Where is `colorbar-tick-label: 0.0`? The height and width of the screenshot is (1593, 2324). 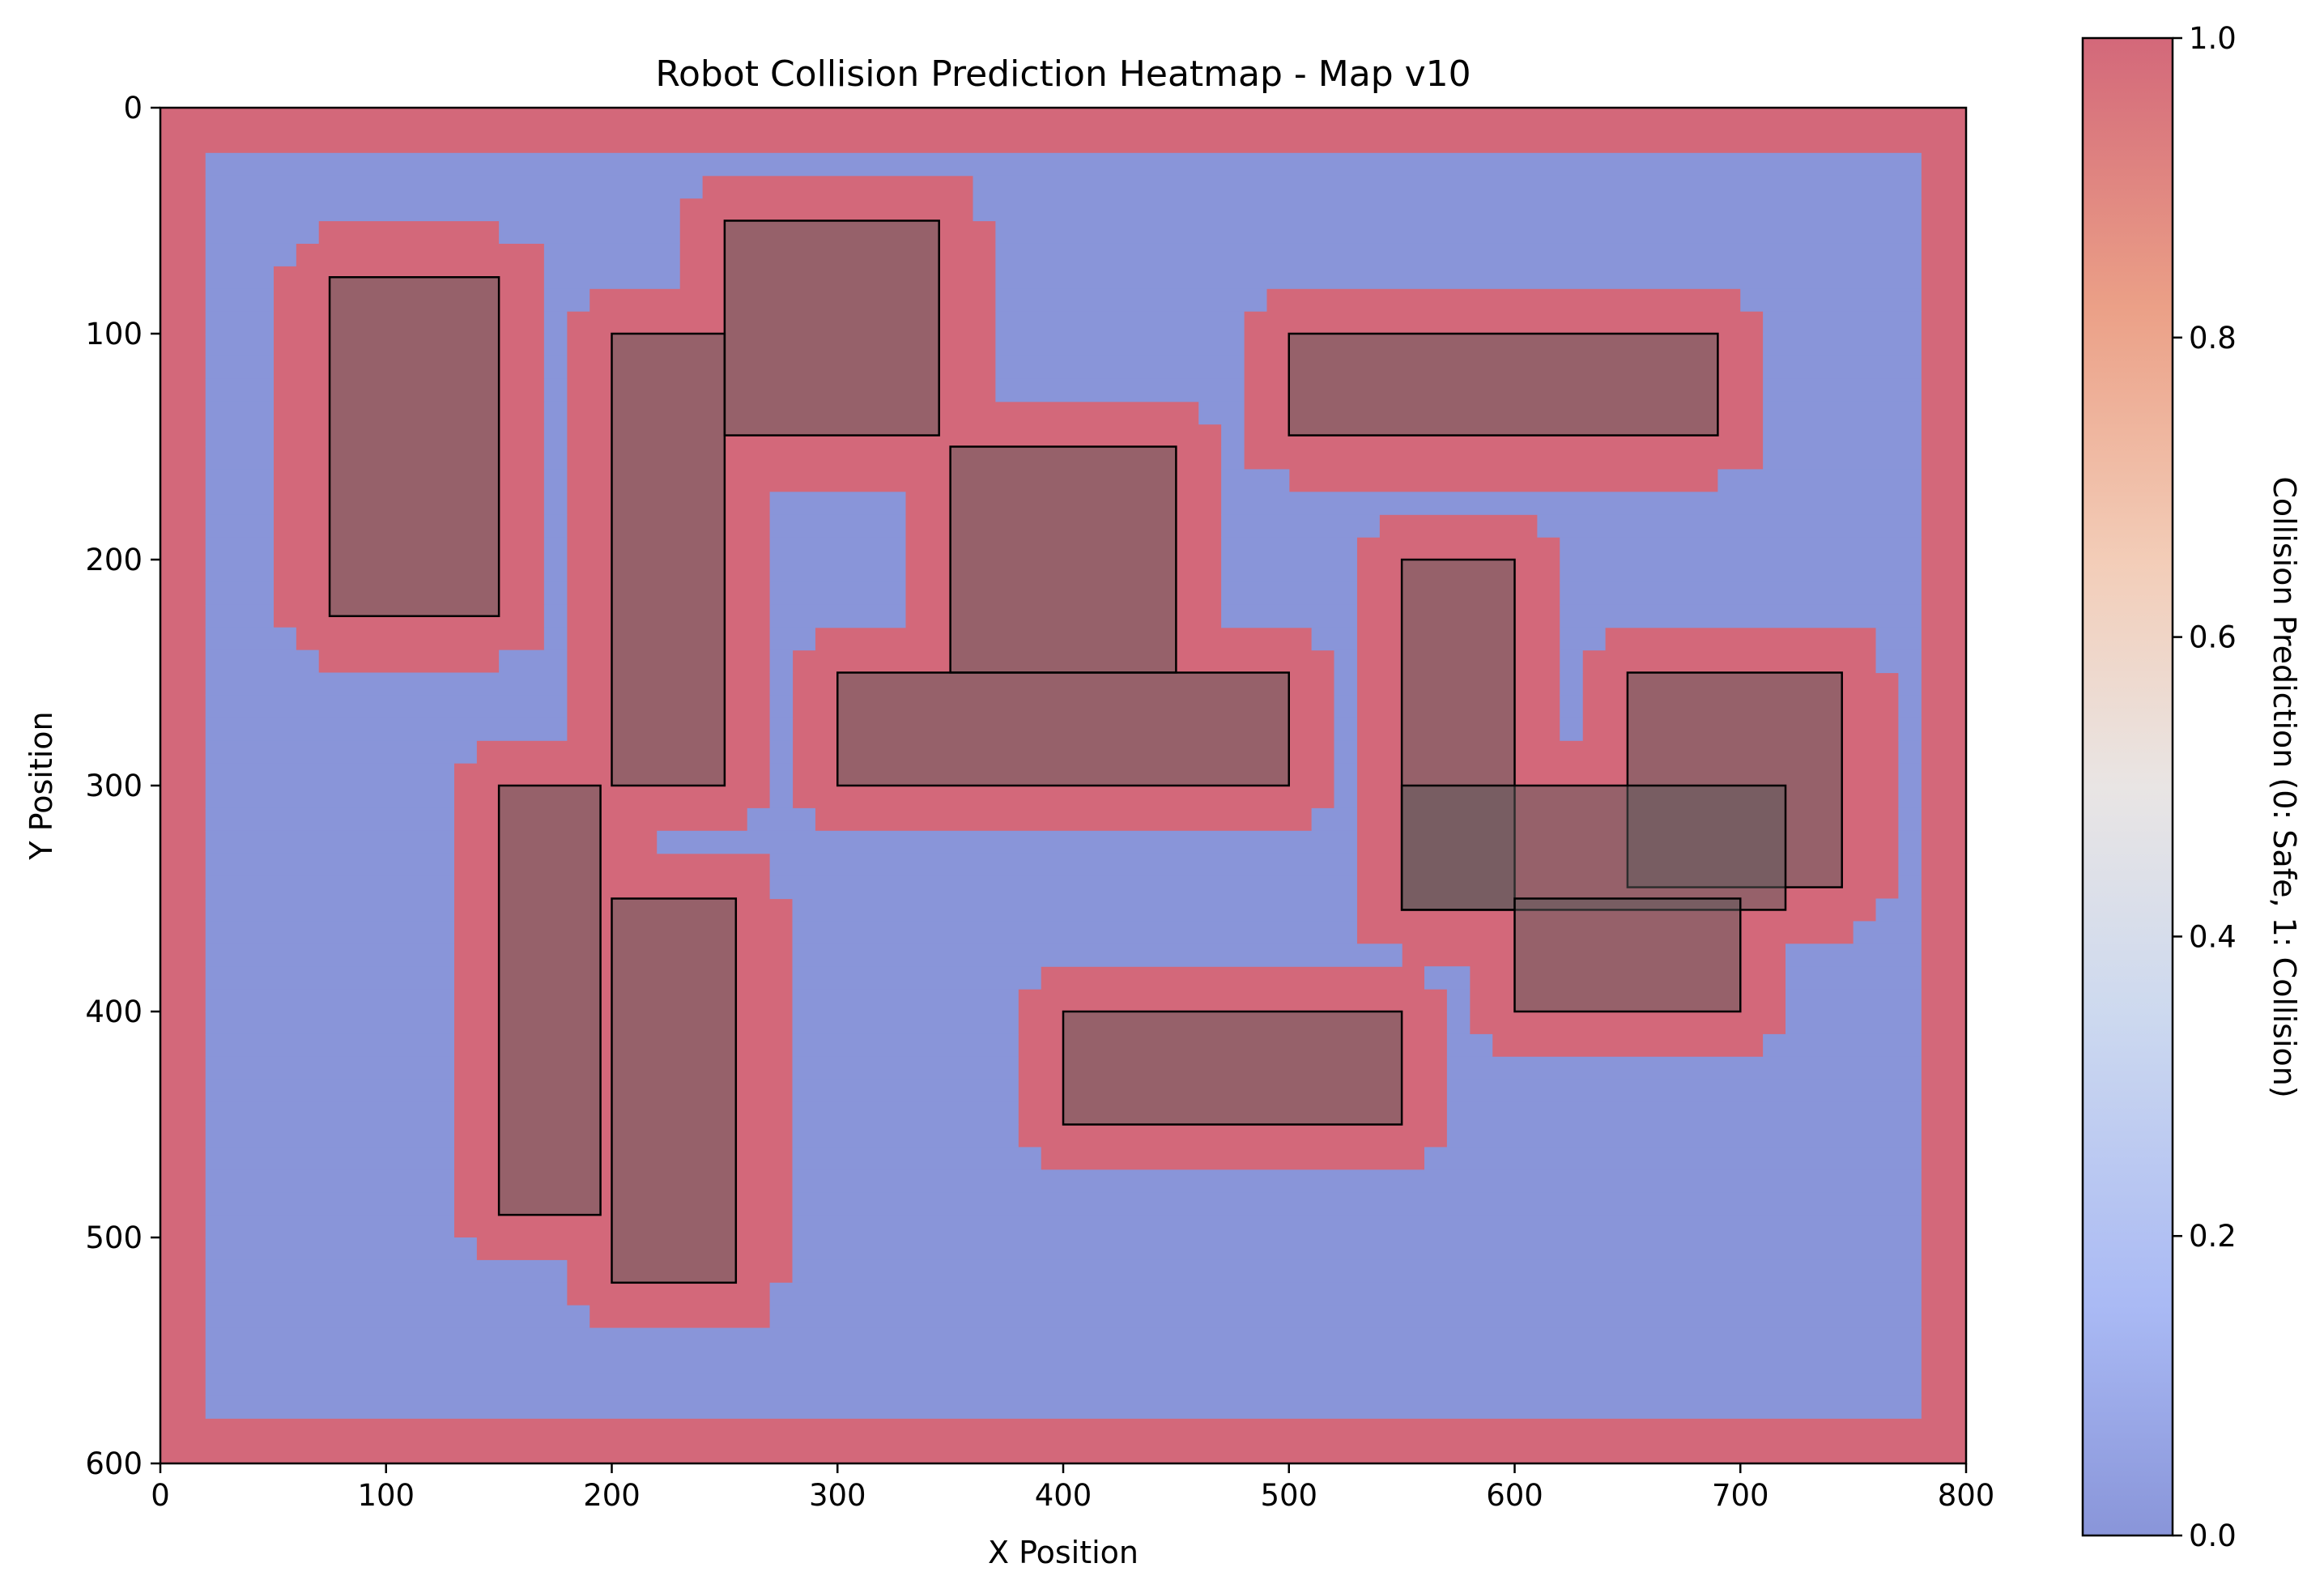
colorbar-tick-label: 0.0 is located at coordinates (2213, 1535).